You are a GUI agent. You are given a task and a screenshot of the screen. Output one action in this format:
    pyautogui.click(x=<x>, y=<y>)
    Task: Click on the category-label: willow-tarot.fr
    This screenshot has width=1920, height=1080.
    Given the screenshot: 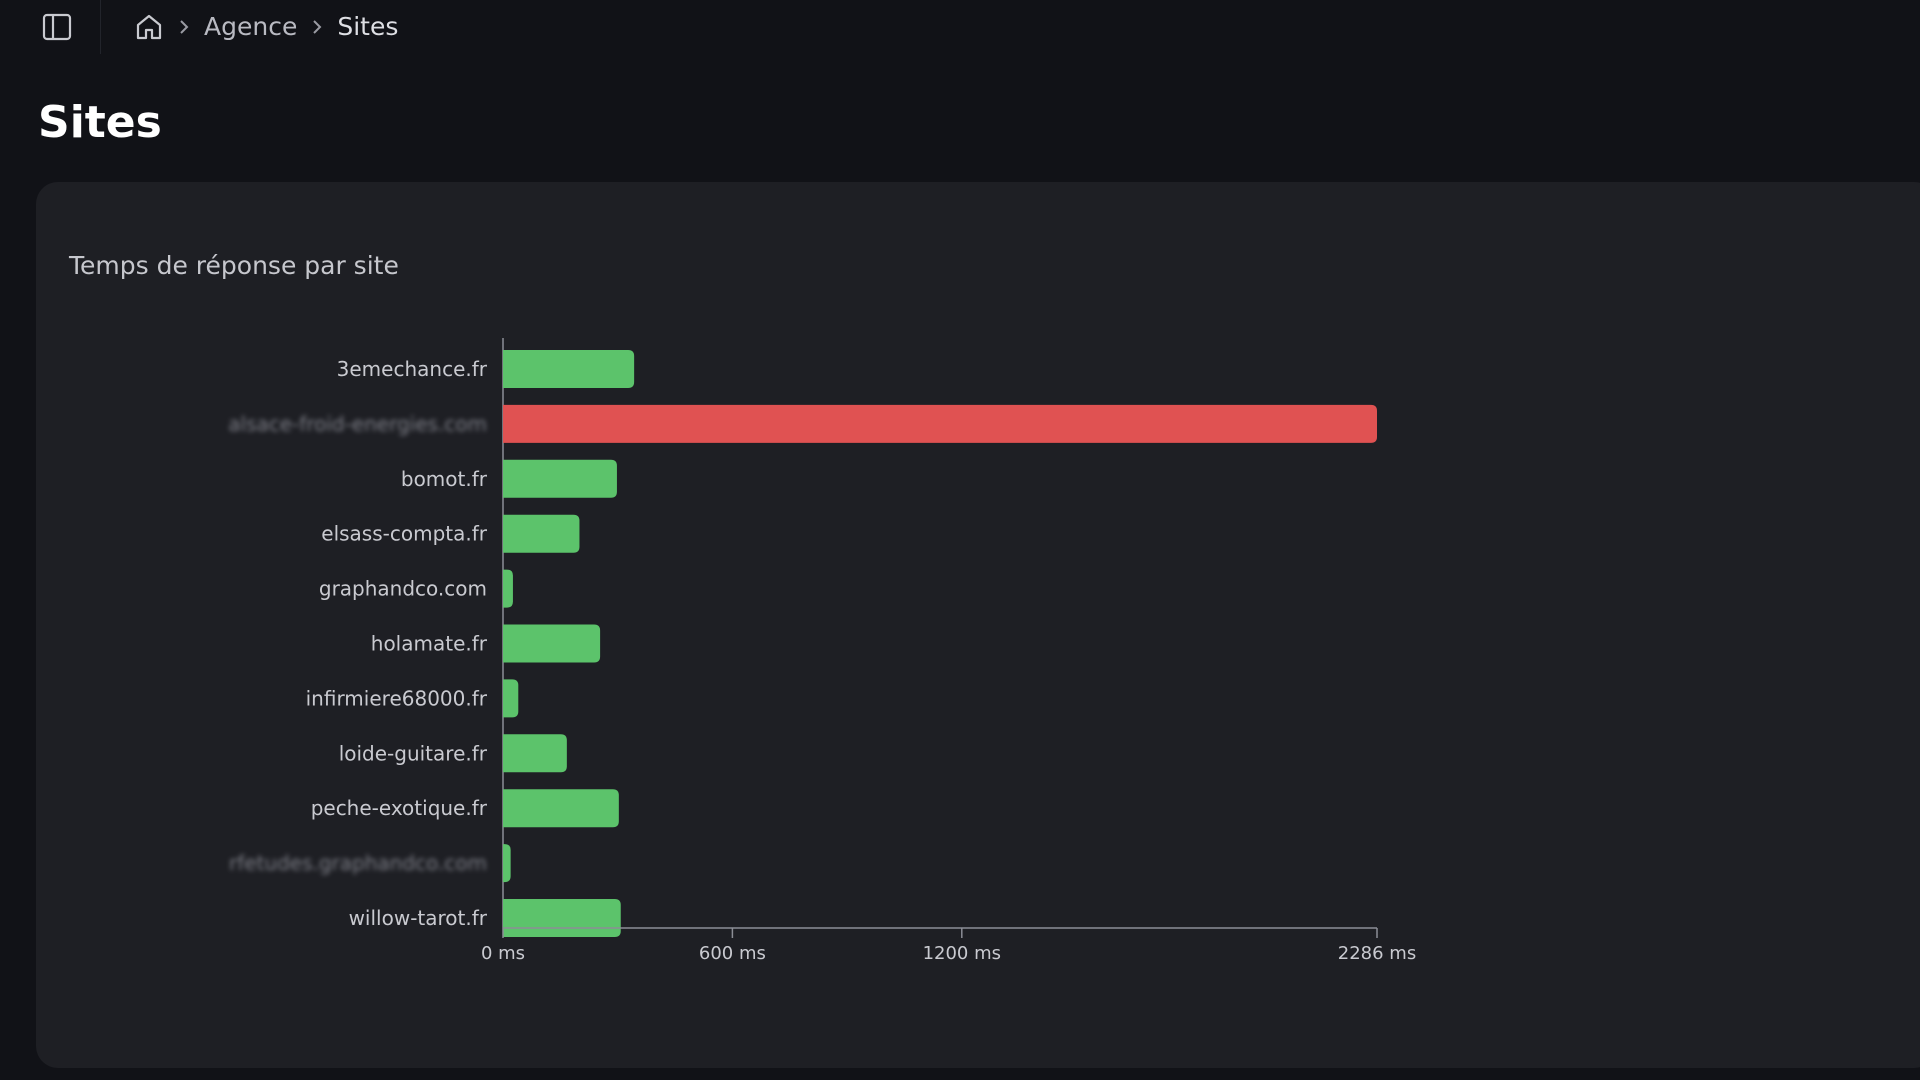 What is the action you would take?
    pyautogui.click(x=418, y=918)
    